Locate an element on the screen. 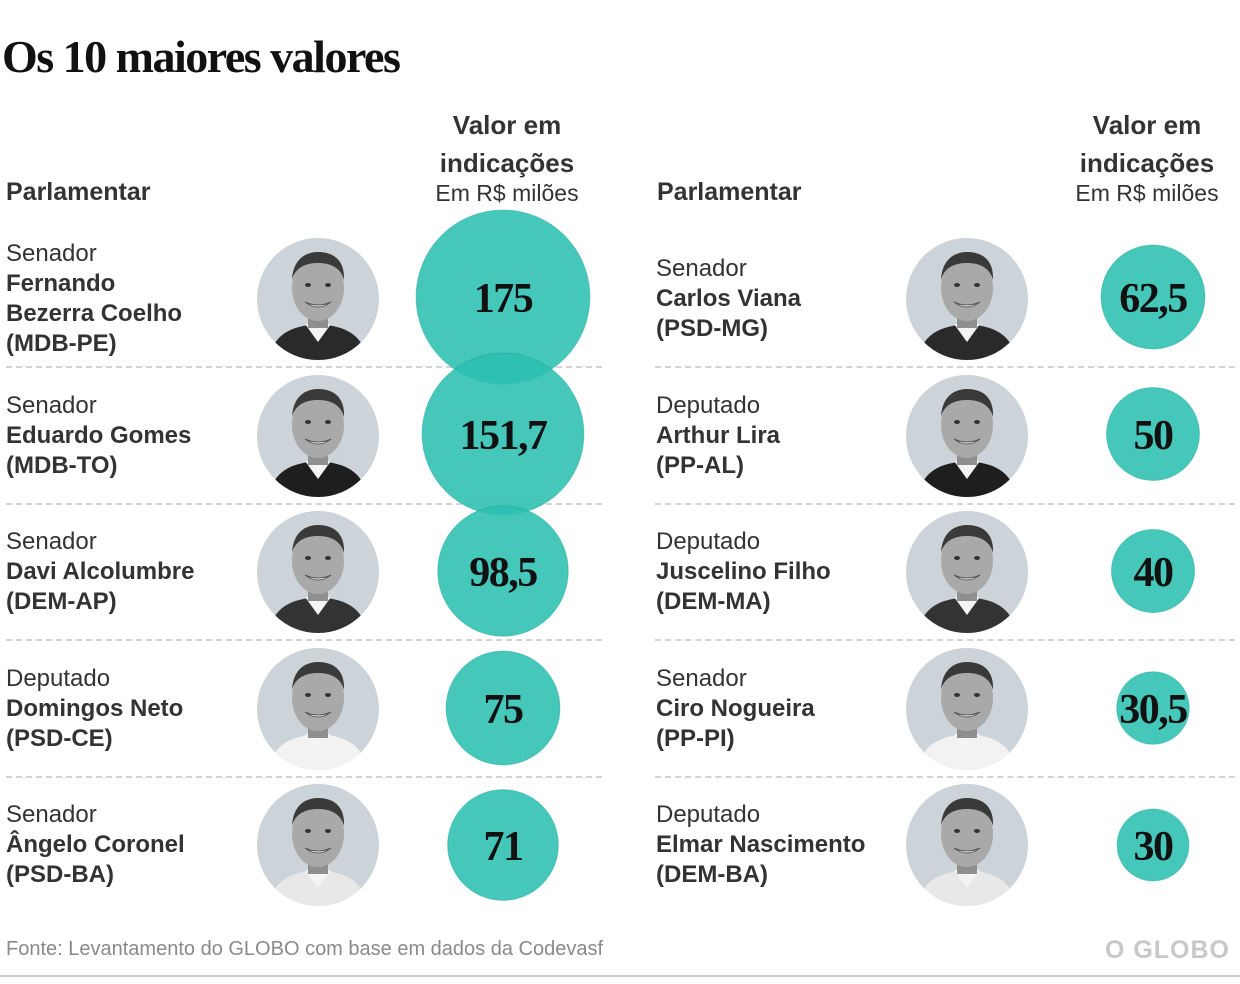 The image size is (1240, 984). value-label: 175 is located at coordinates (503, 299).